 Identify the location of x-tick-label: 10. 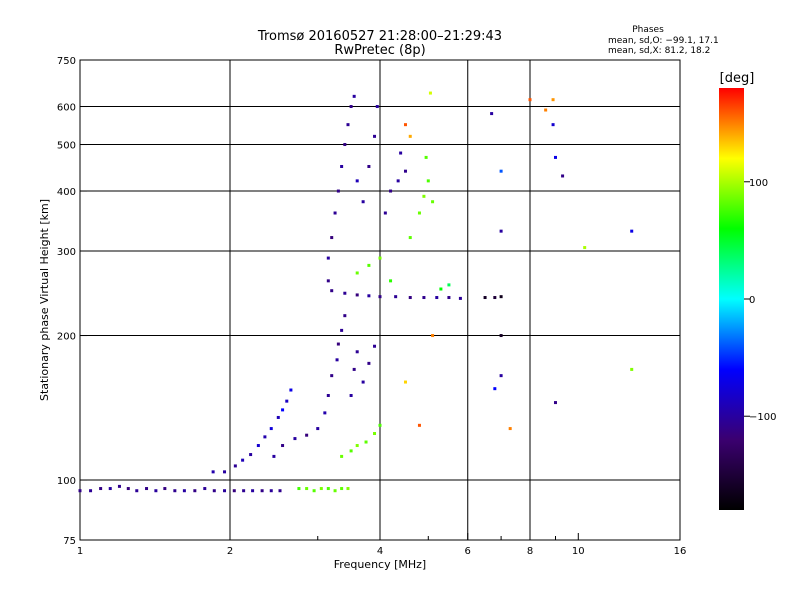
(578, 551).